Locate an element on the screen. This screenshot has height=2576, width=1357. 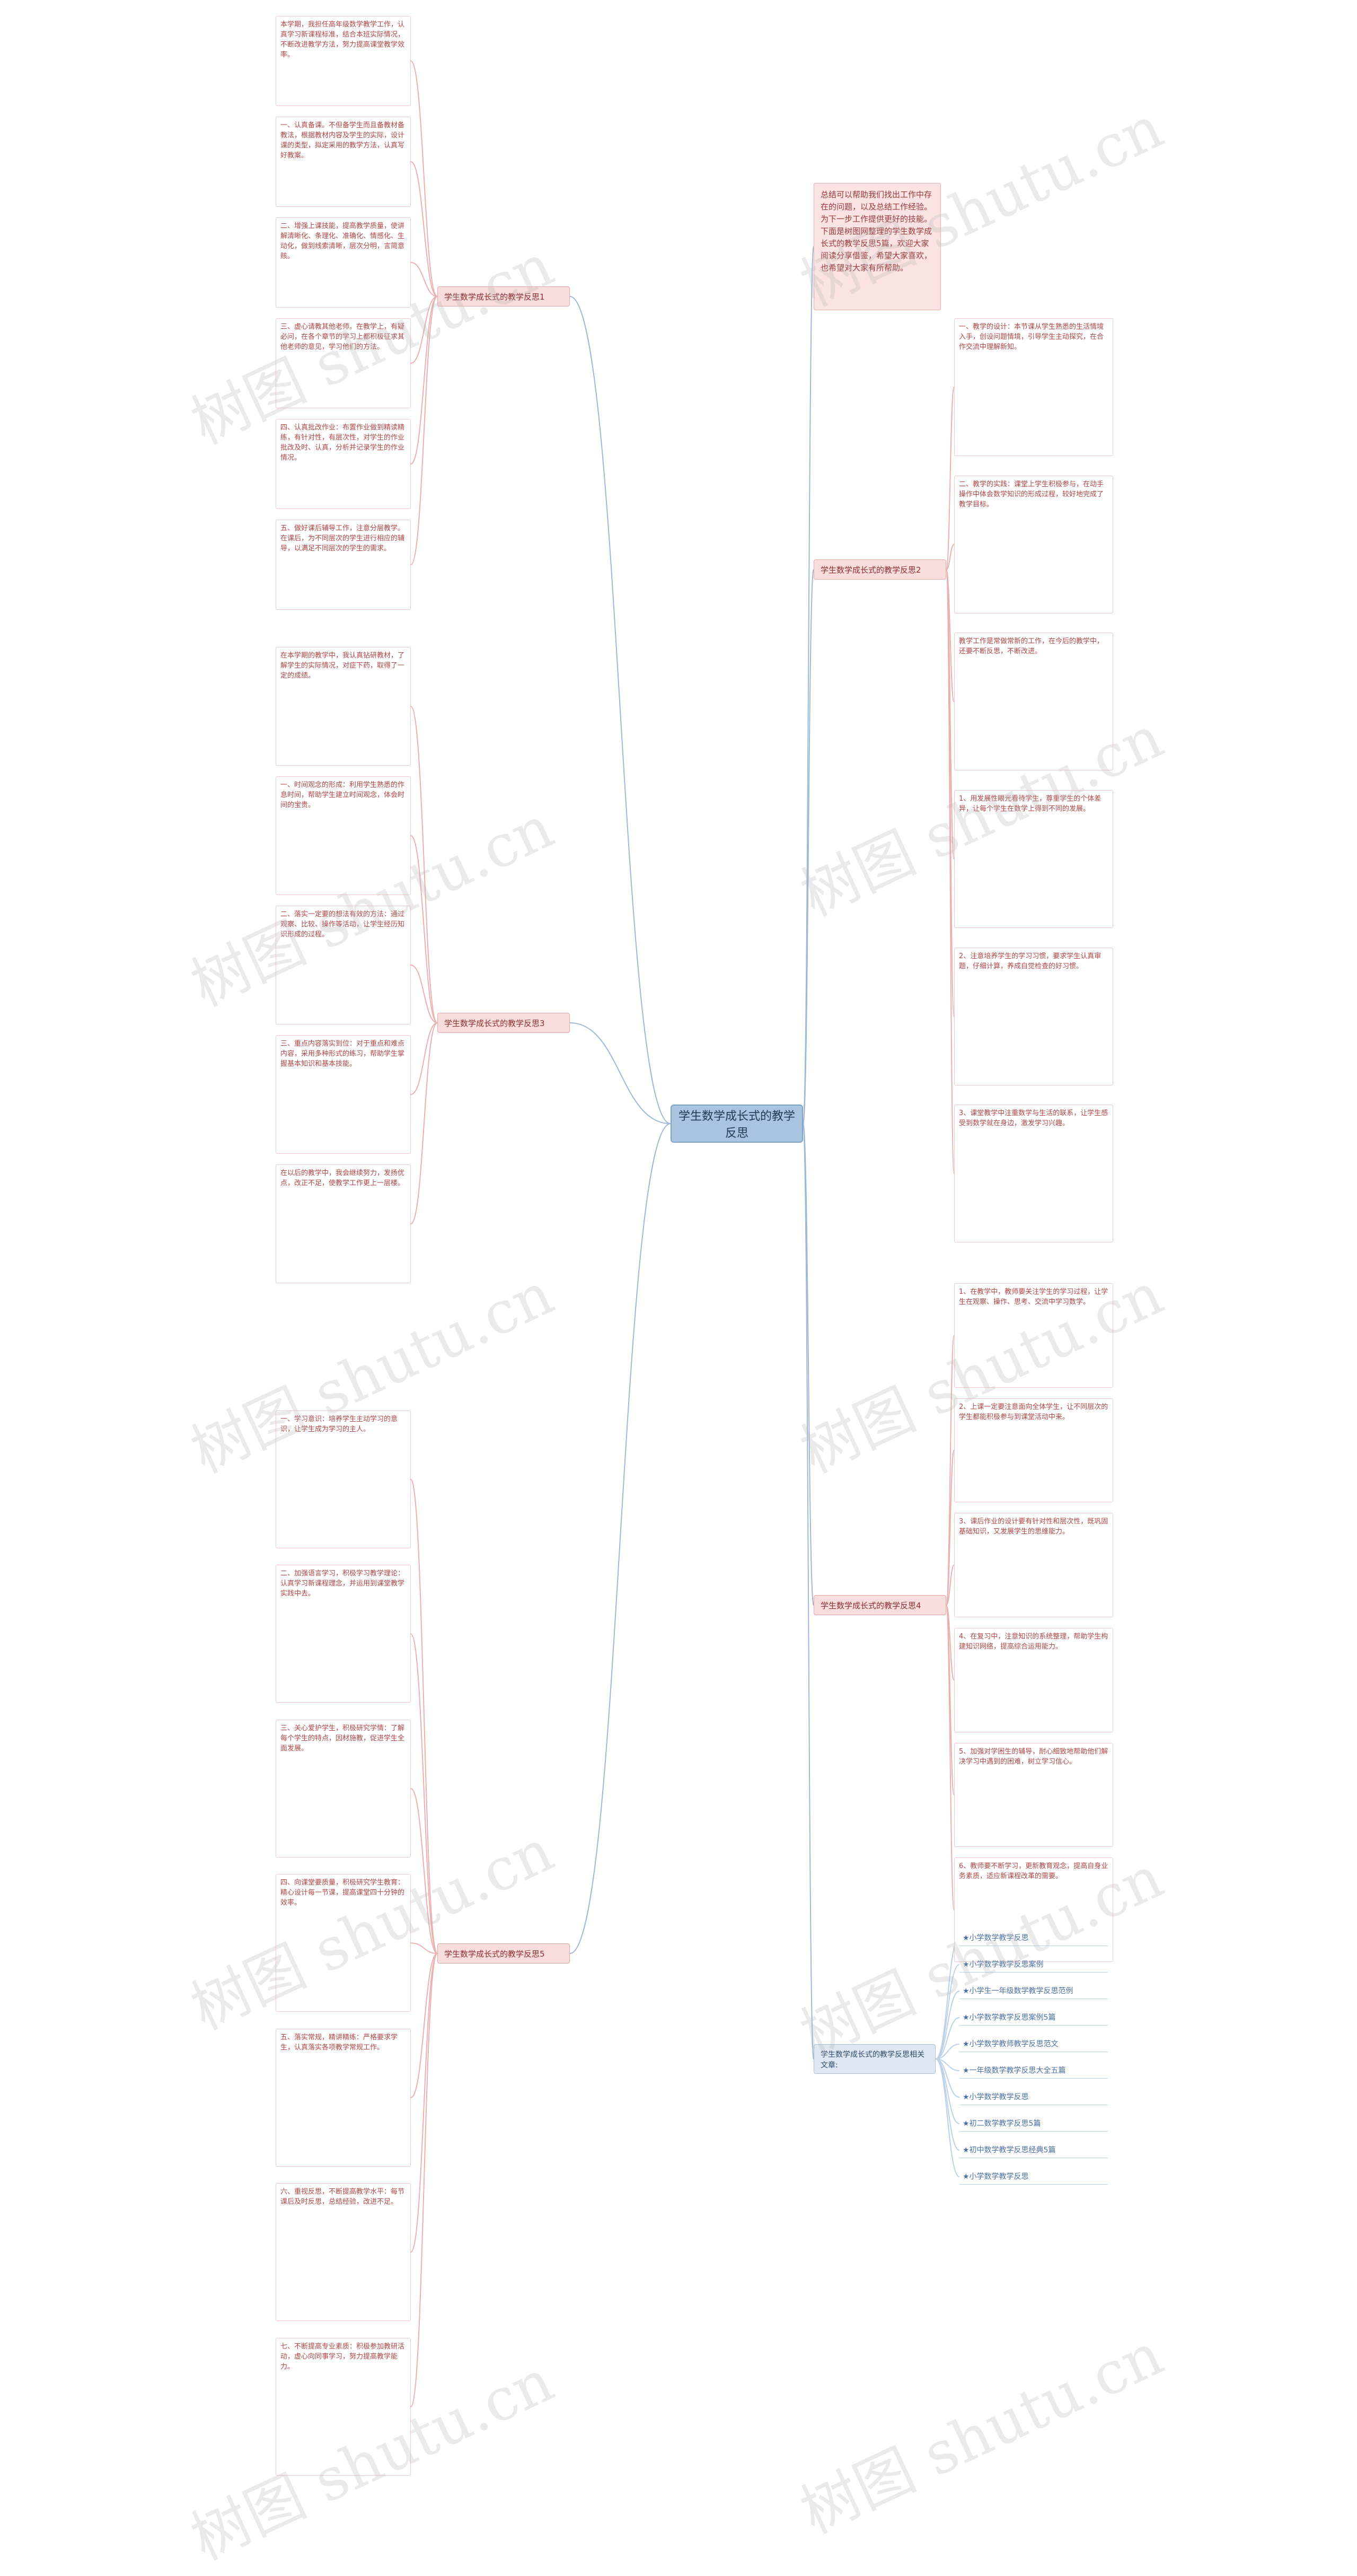
leaf-topic: 七、不断提高专业素质：积极参加教研活动，虚心向同事学习，努力提高教学能力。 is located at coordinates (343, 2406).